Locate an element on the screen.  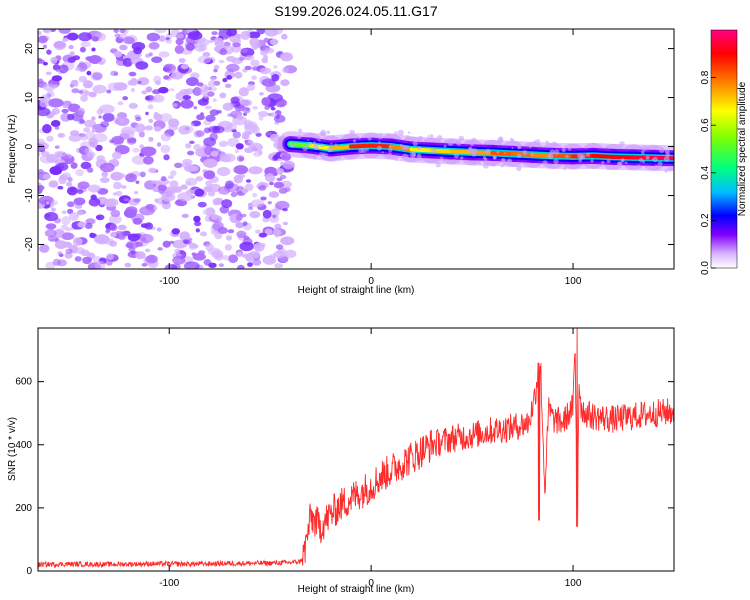
y-tick-label: -10 is located at coordinates (29, 195).